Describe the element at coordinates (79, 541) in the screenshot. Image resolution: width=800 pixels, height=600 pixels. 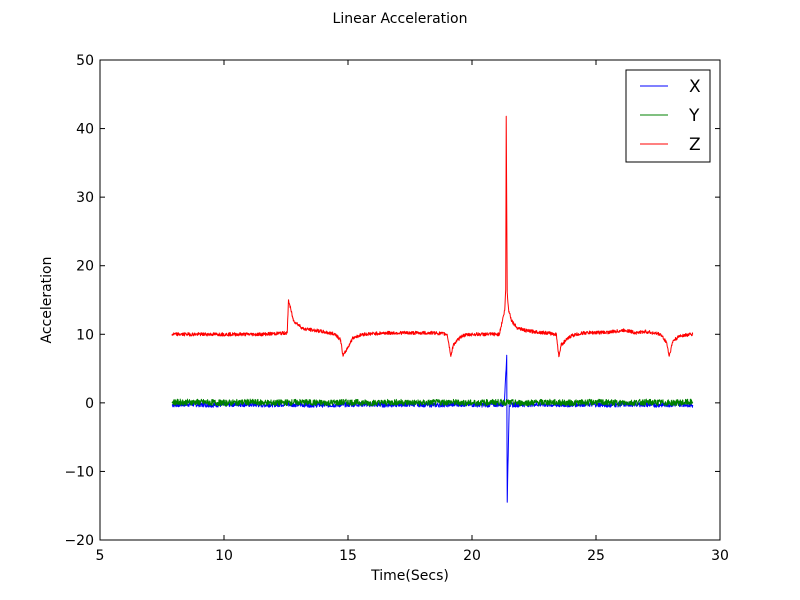
I see `y-tick-label: −20` at that location.